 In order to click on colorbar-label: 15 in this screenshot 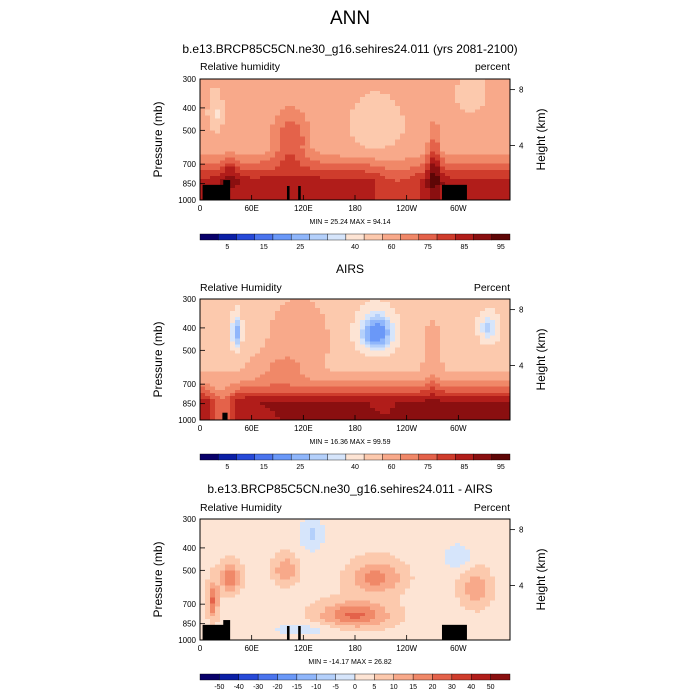, I will do `click(264, 247)`.